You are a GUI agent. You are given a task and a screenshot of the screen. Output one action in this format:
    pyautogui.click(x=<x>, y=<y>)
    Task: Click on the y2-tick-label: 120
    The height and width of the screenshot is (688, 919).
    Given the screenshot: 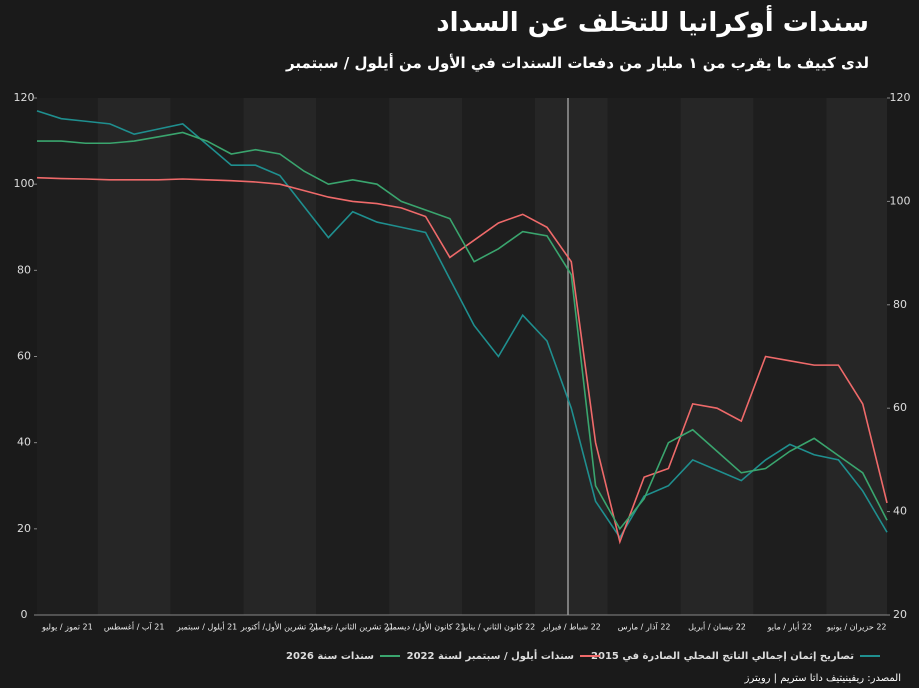 What is the action you would take?
    pyautogui.click(x=900, y=97)
    